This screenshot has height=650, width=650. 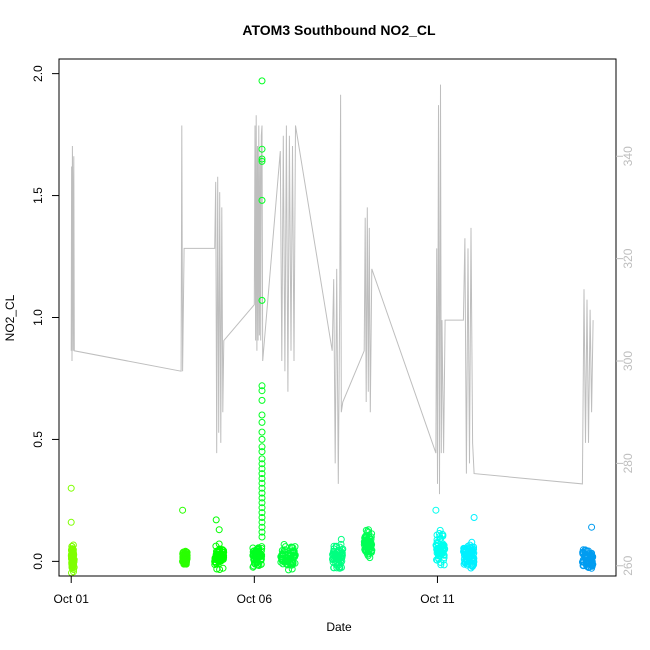 I want to click on x-tick-label: Oct 01, so click(x=72, y=599).